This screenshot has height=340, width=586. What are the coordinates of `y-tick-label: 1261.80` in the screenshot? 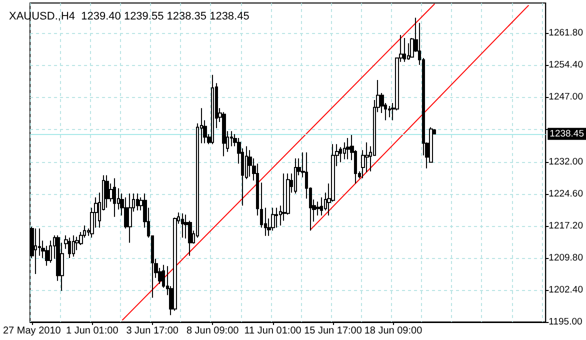 It's located at (566, 32).